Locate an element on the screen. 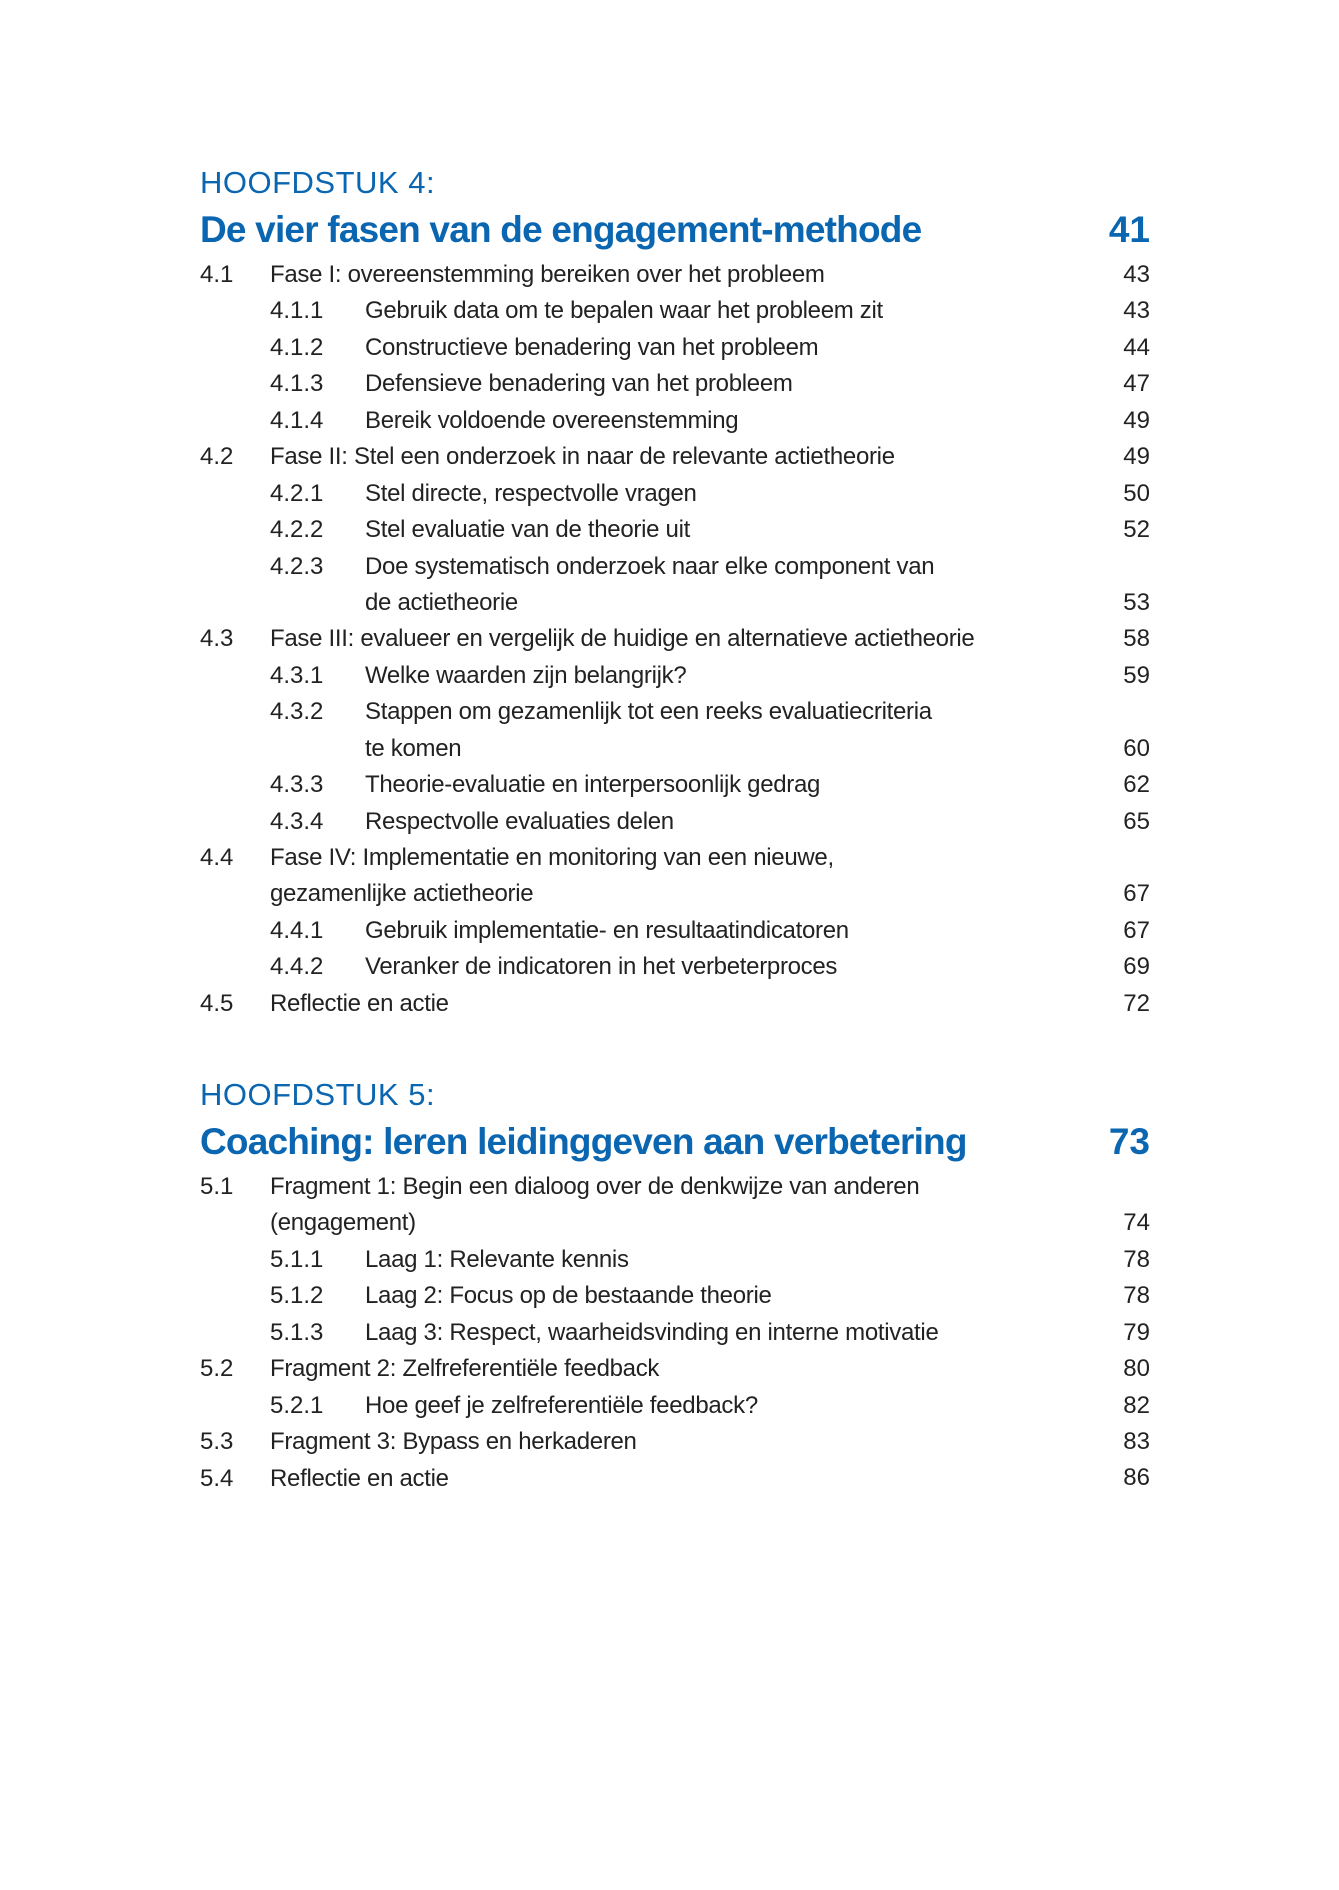 This screenshot has height=1890, width=1339. page-number: 82 is located at coordinates (1136, 1405).